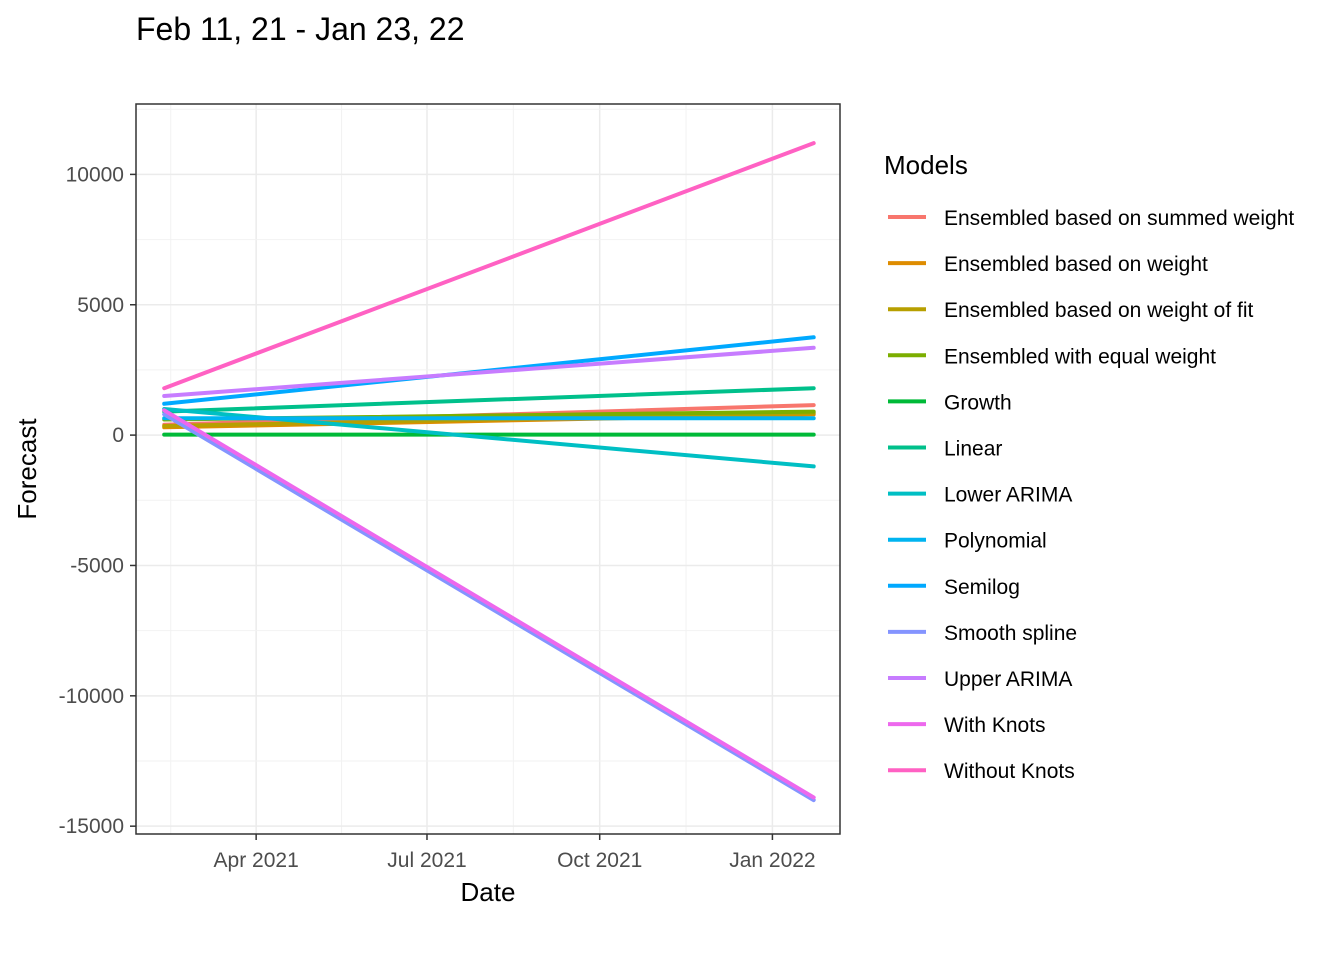 The width and height of the screenshot is (1344, 960). I want to click on legend-label: Polynomial, so click(995, 541).